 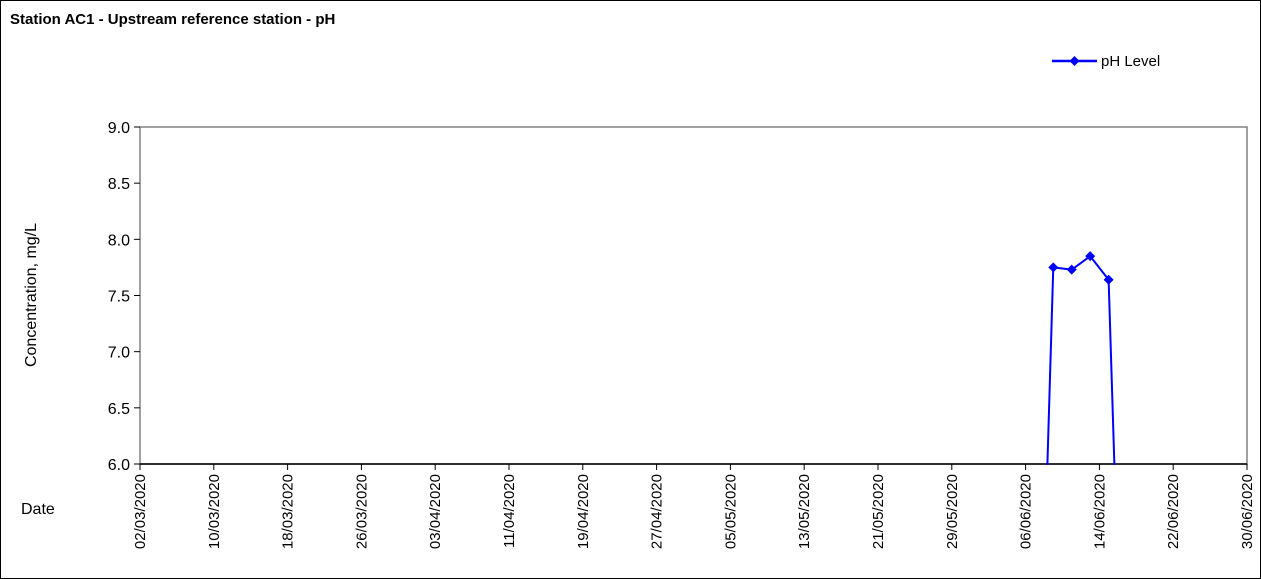 I want to click on x-axis-label: Date, so click(x=38, y=509).